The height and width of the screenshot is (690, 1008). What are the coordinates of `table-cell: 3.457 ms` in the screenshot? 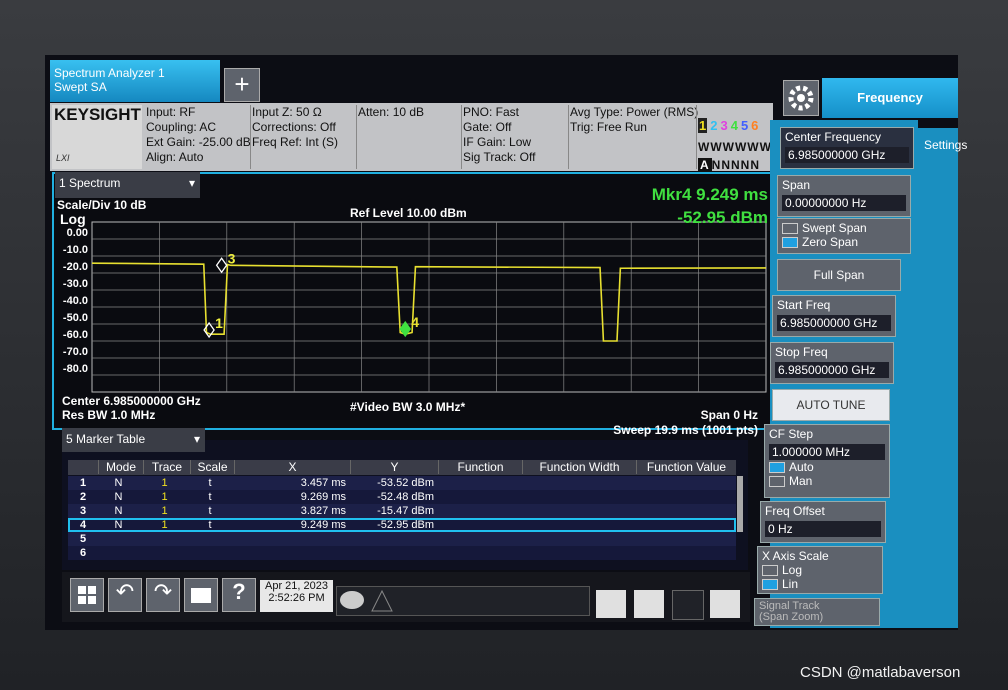 It's located at (323, 483).